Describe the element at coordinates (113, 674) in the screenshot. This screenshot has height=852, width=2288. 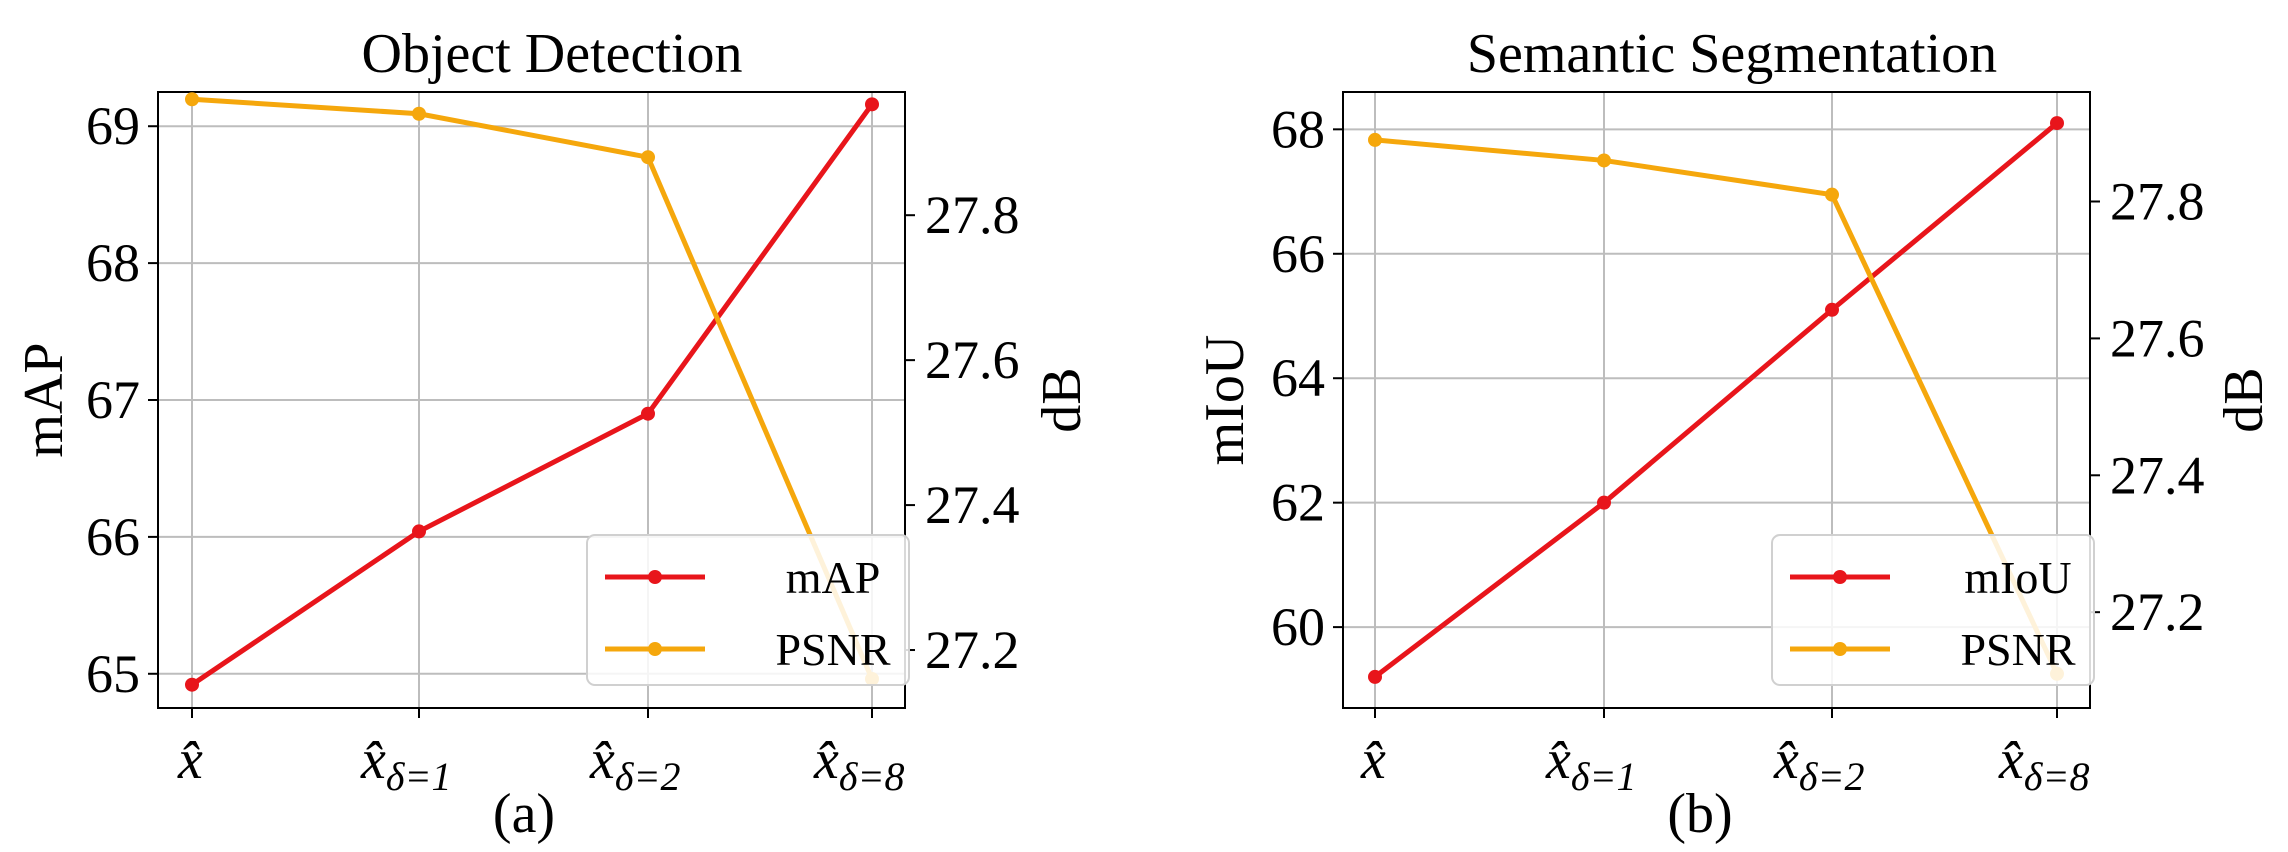
I see `y-tick-label: 65` at that location.